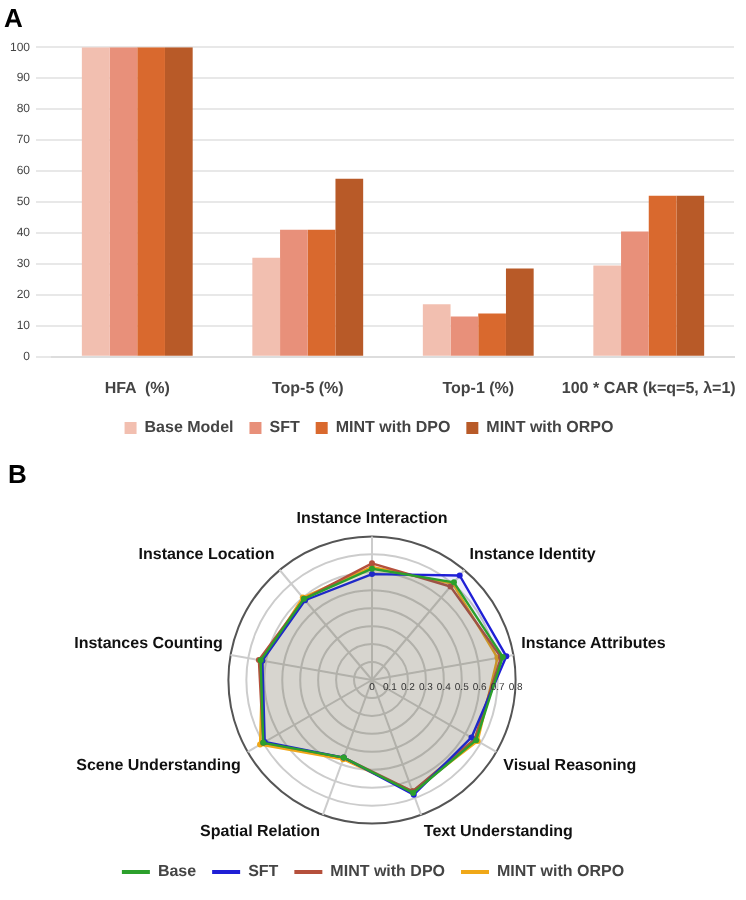 This screenshot has width=746, height=900. What do you see at coordinates (189, 427) in the screenshot?
I see `legend-label: Base Model` at bounding box center [189, 427].